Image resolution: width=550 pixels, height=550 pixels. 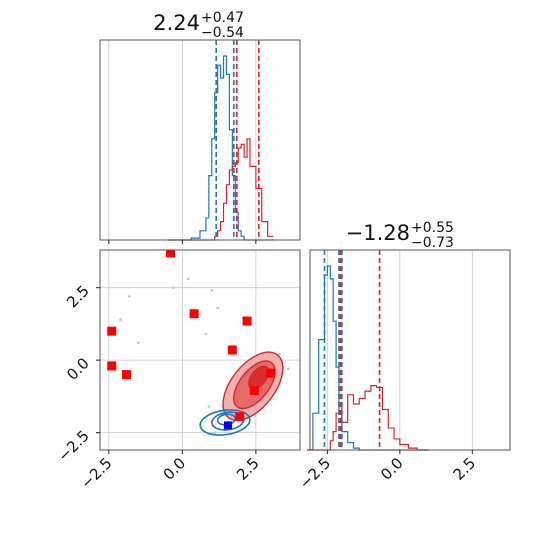 I want to click on joint-scatter, so click(x=204, y=355).